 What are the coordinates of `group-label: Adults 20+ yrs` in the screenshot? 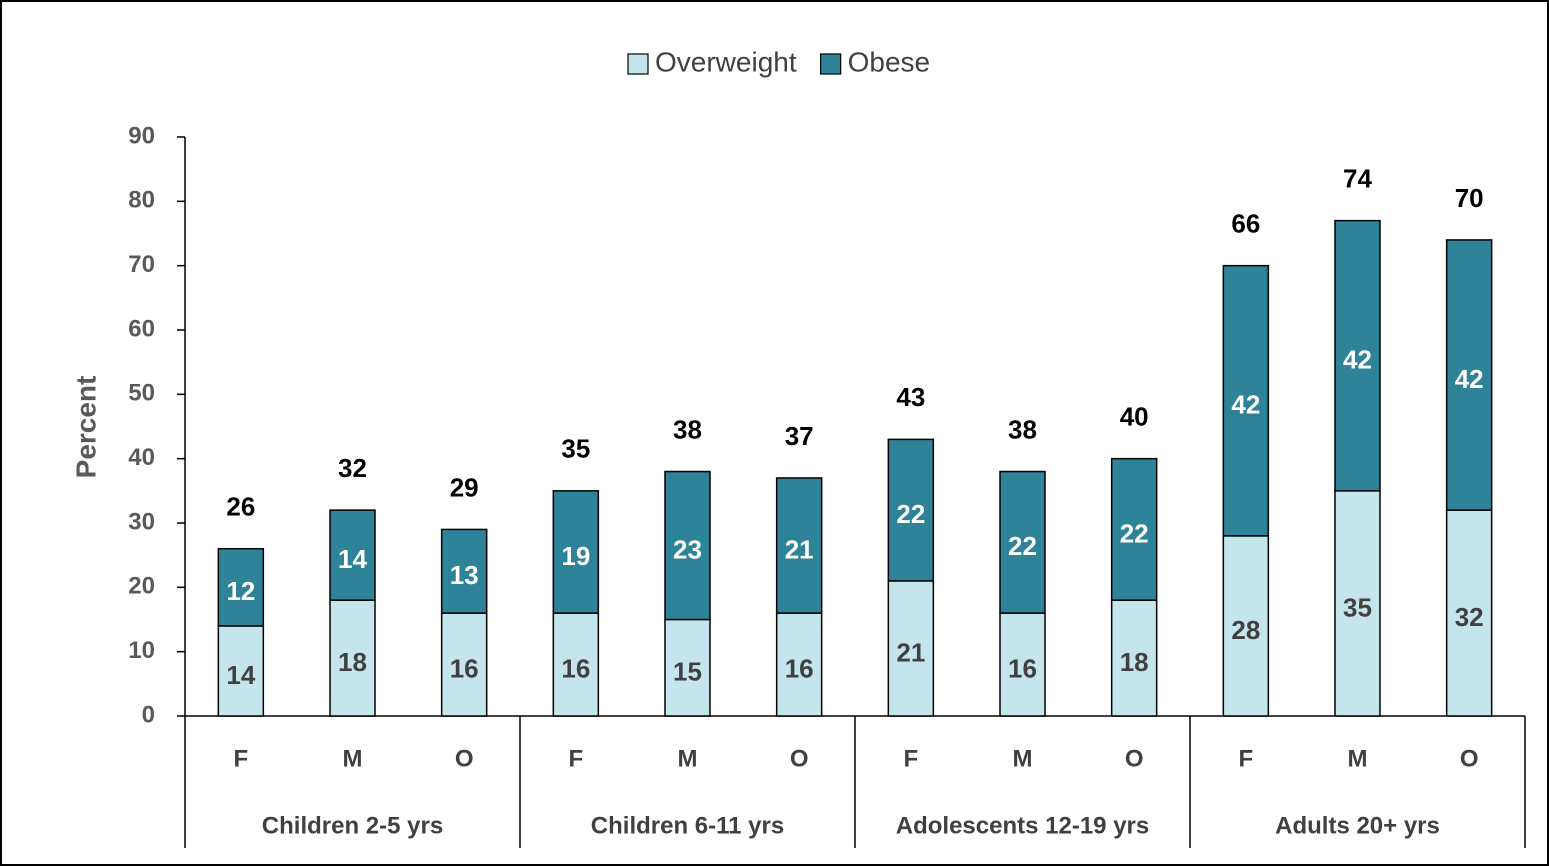 It's located at (1357, 825).